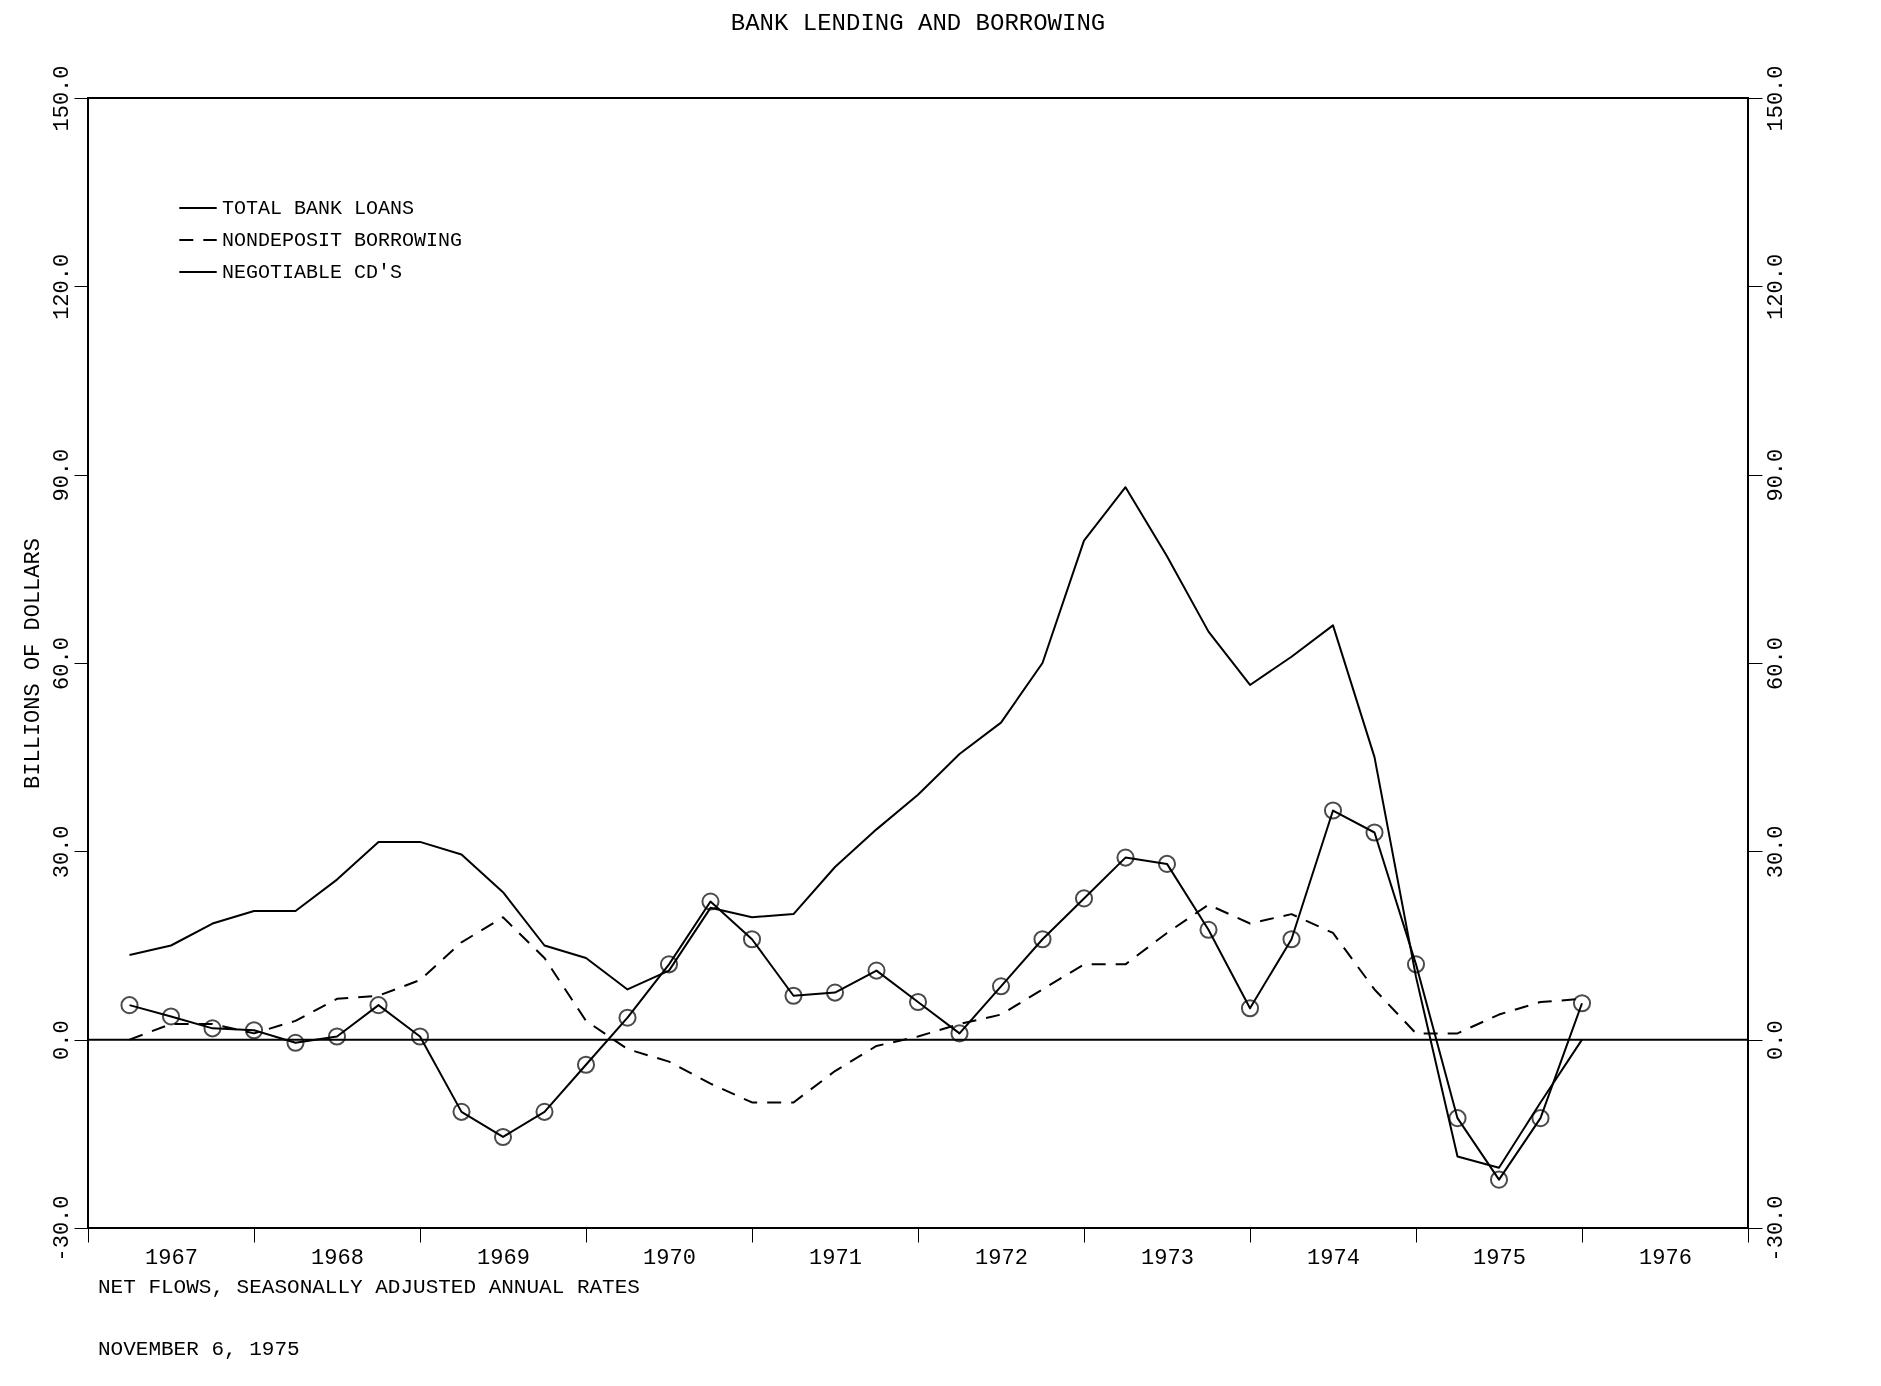 The width and height of the screenshot is (1881, 1386). Describe the element at coordinates (312, 272) in the screenshot. I see `legend-label: NEGOTIABLE CD'S` at that location.